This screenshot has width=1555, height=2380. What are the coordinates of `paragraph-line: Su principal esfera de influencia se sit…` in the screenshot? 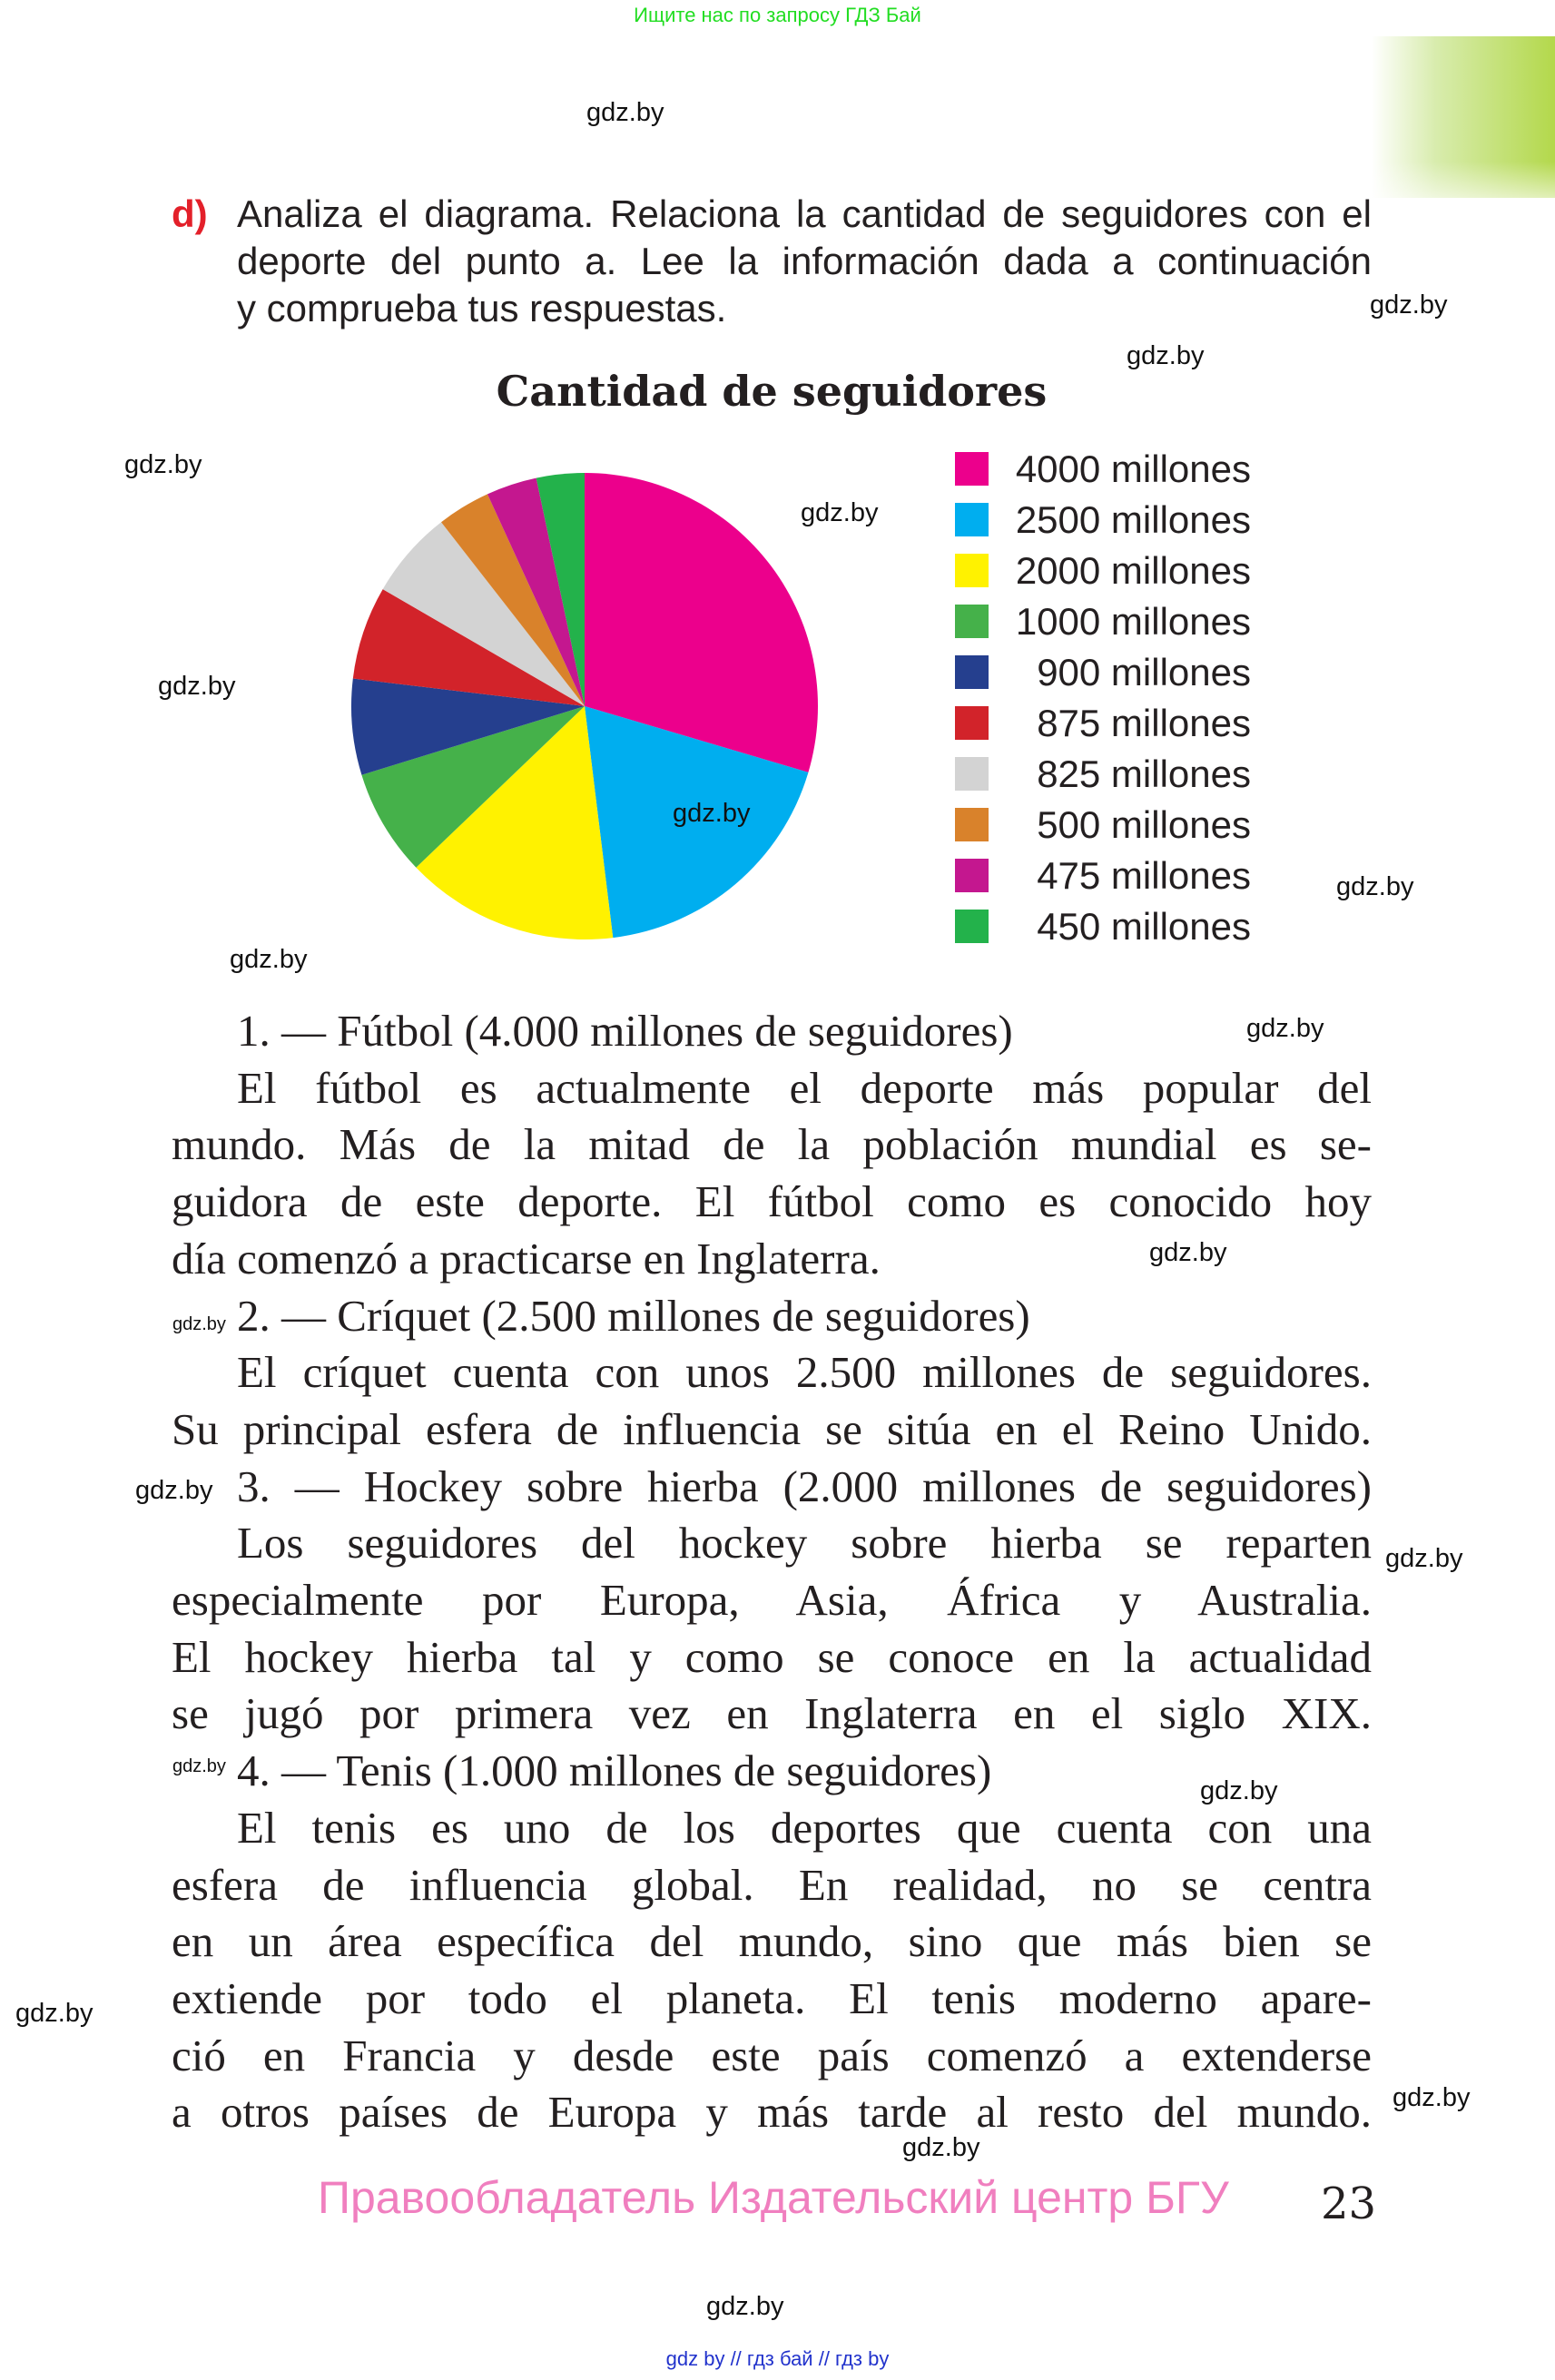 It's located at (772, 1428).